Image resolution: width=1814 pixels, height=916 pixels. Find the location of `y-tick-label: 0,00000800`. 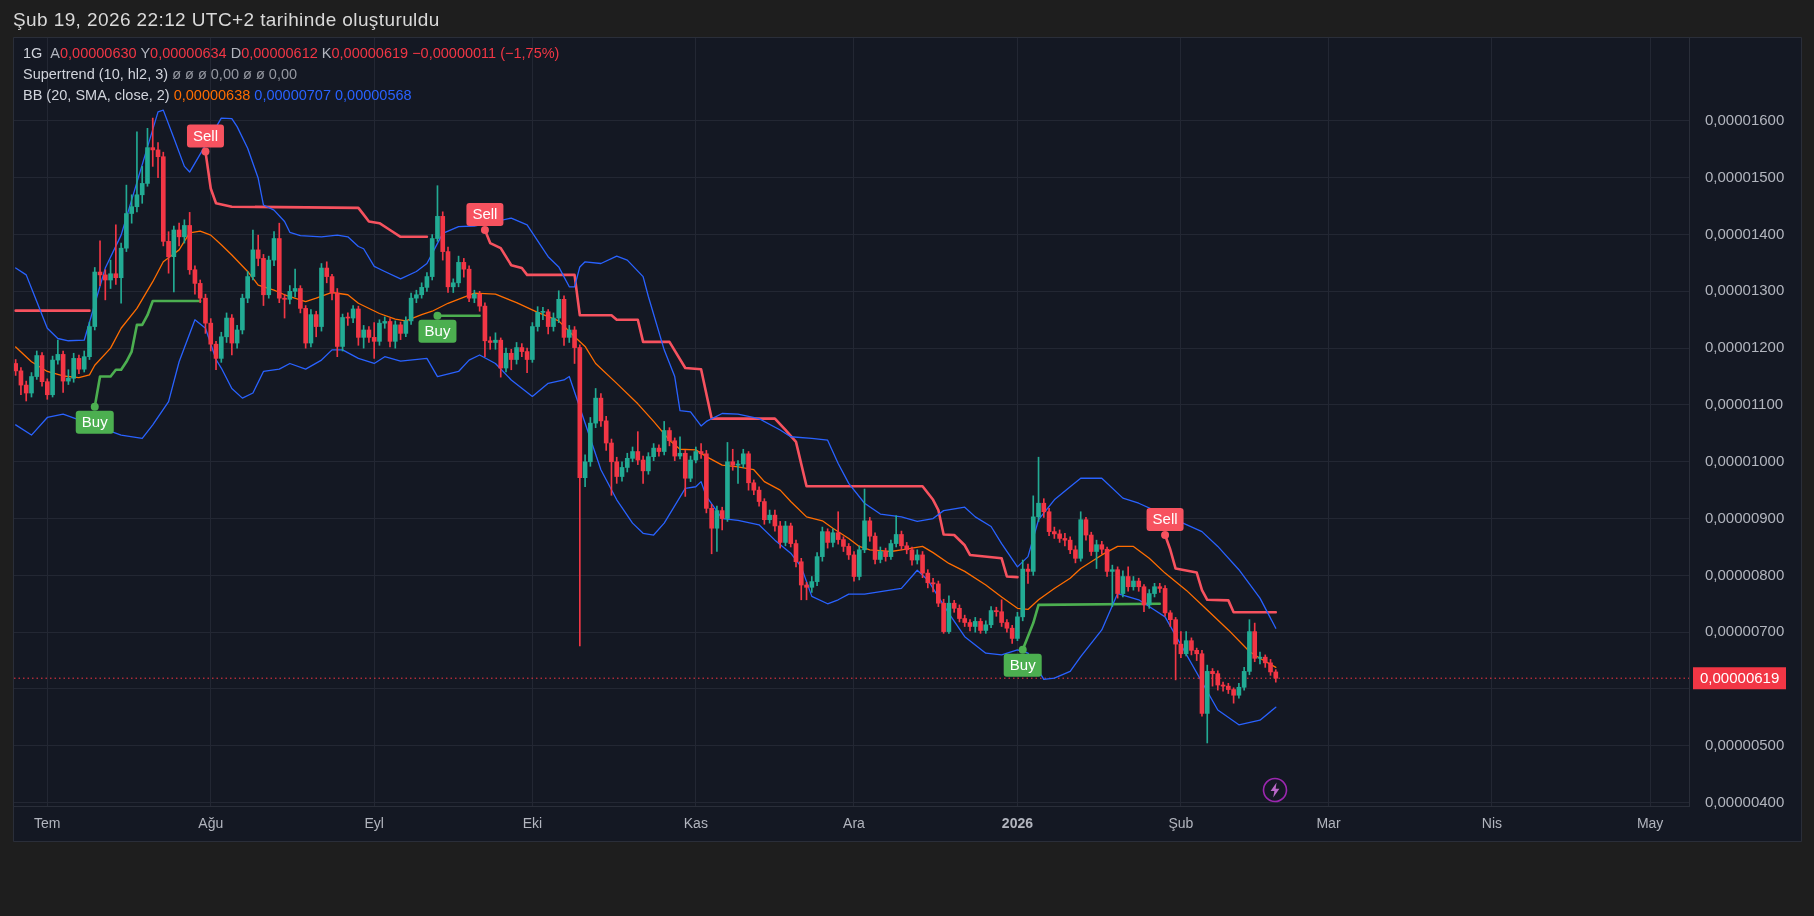

y-tick-label: 0,00000800 is located at coordinates (1745, 574).